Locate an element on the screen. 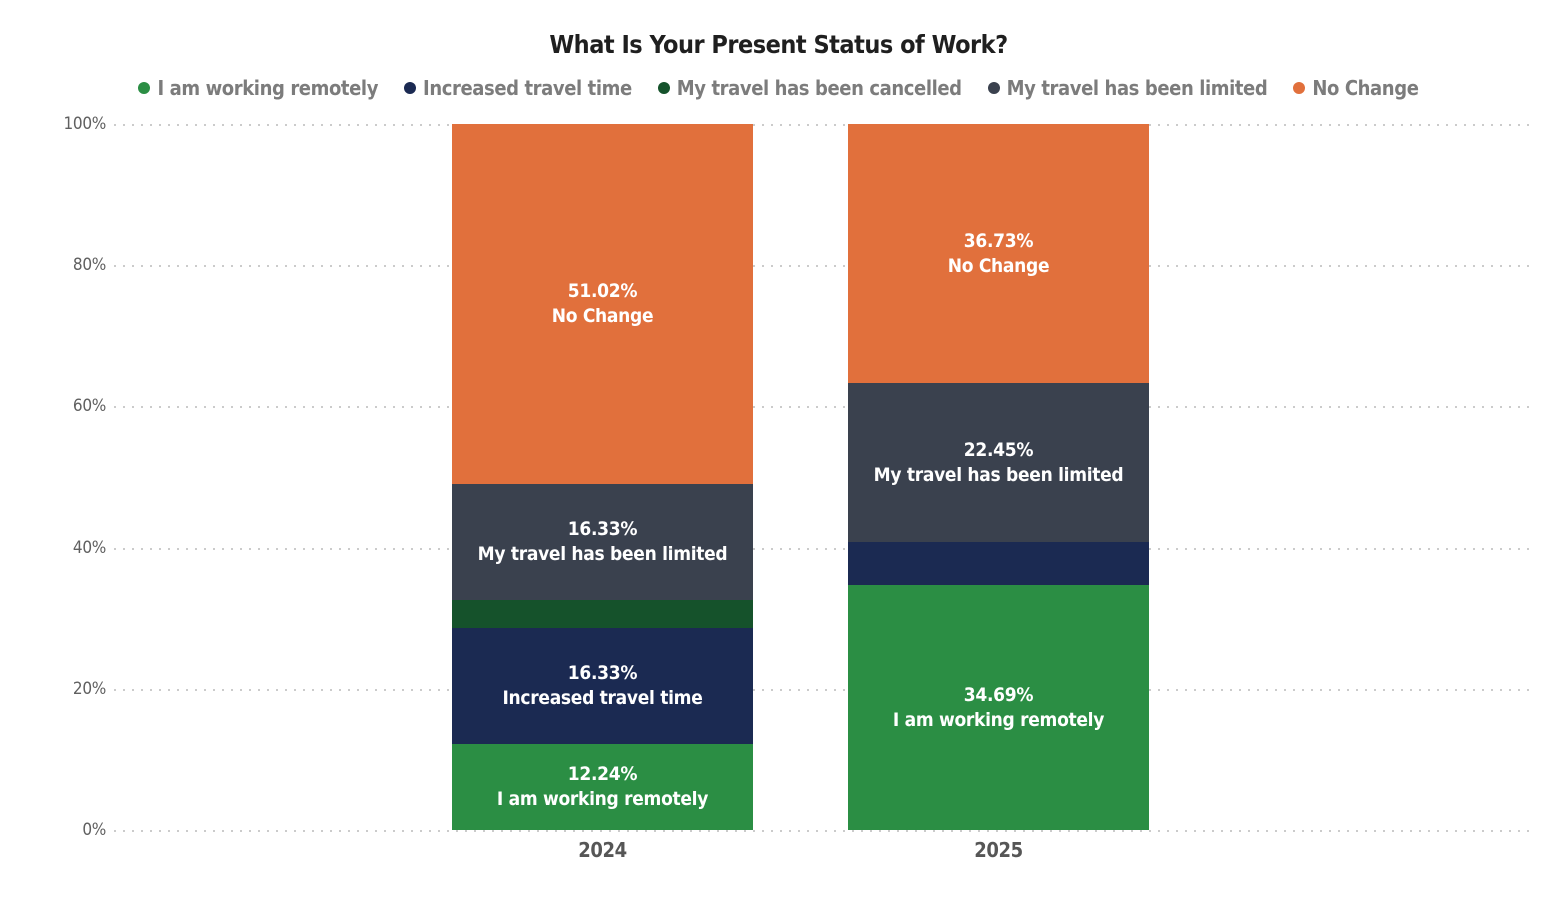 This screenshot has width=1557, height=901. bar-segment: 34.69% I am working remotely is located at coordinates (998, 707).